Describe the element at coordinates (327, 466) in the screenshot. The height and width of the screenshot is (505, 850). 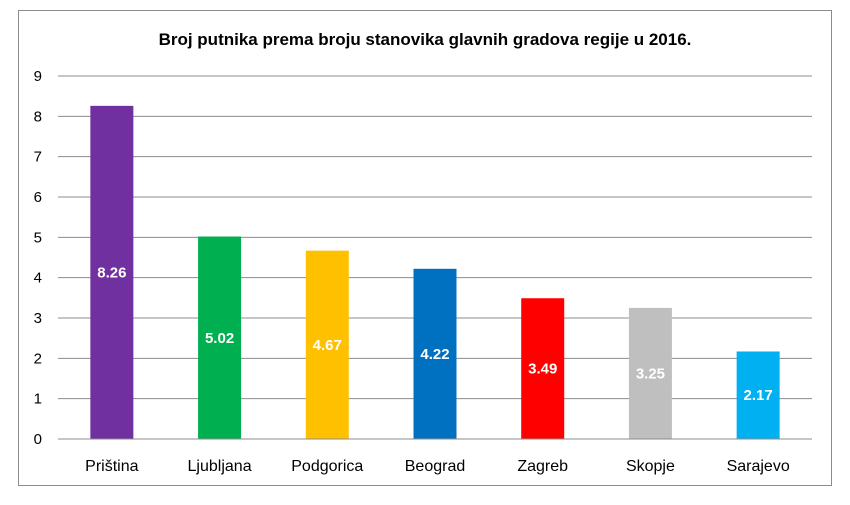
I see `category-label: Podgorica` at that location.